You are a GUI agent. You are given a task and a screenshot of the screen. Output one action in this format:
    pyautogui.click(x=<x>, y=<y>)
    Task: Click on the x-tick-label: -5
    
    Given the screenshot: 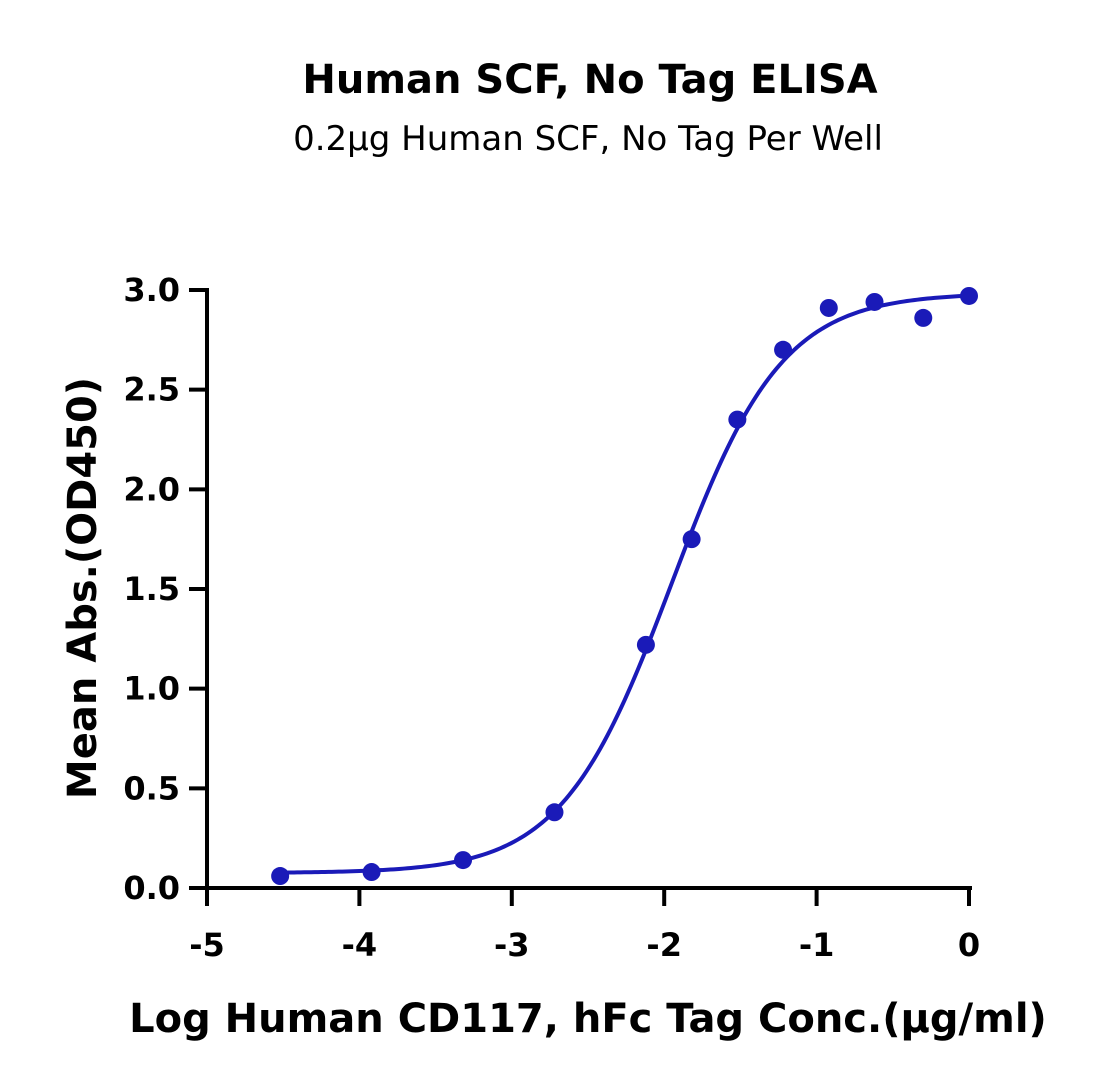 What is the action you would take?
    pyautogui.click(x=207, y=945)
    